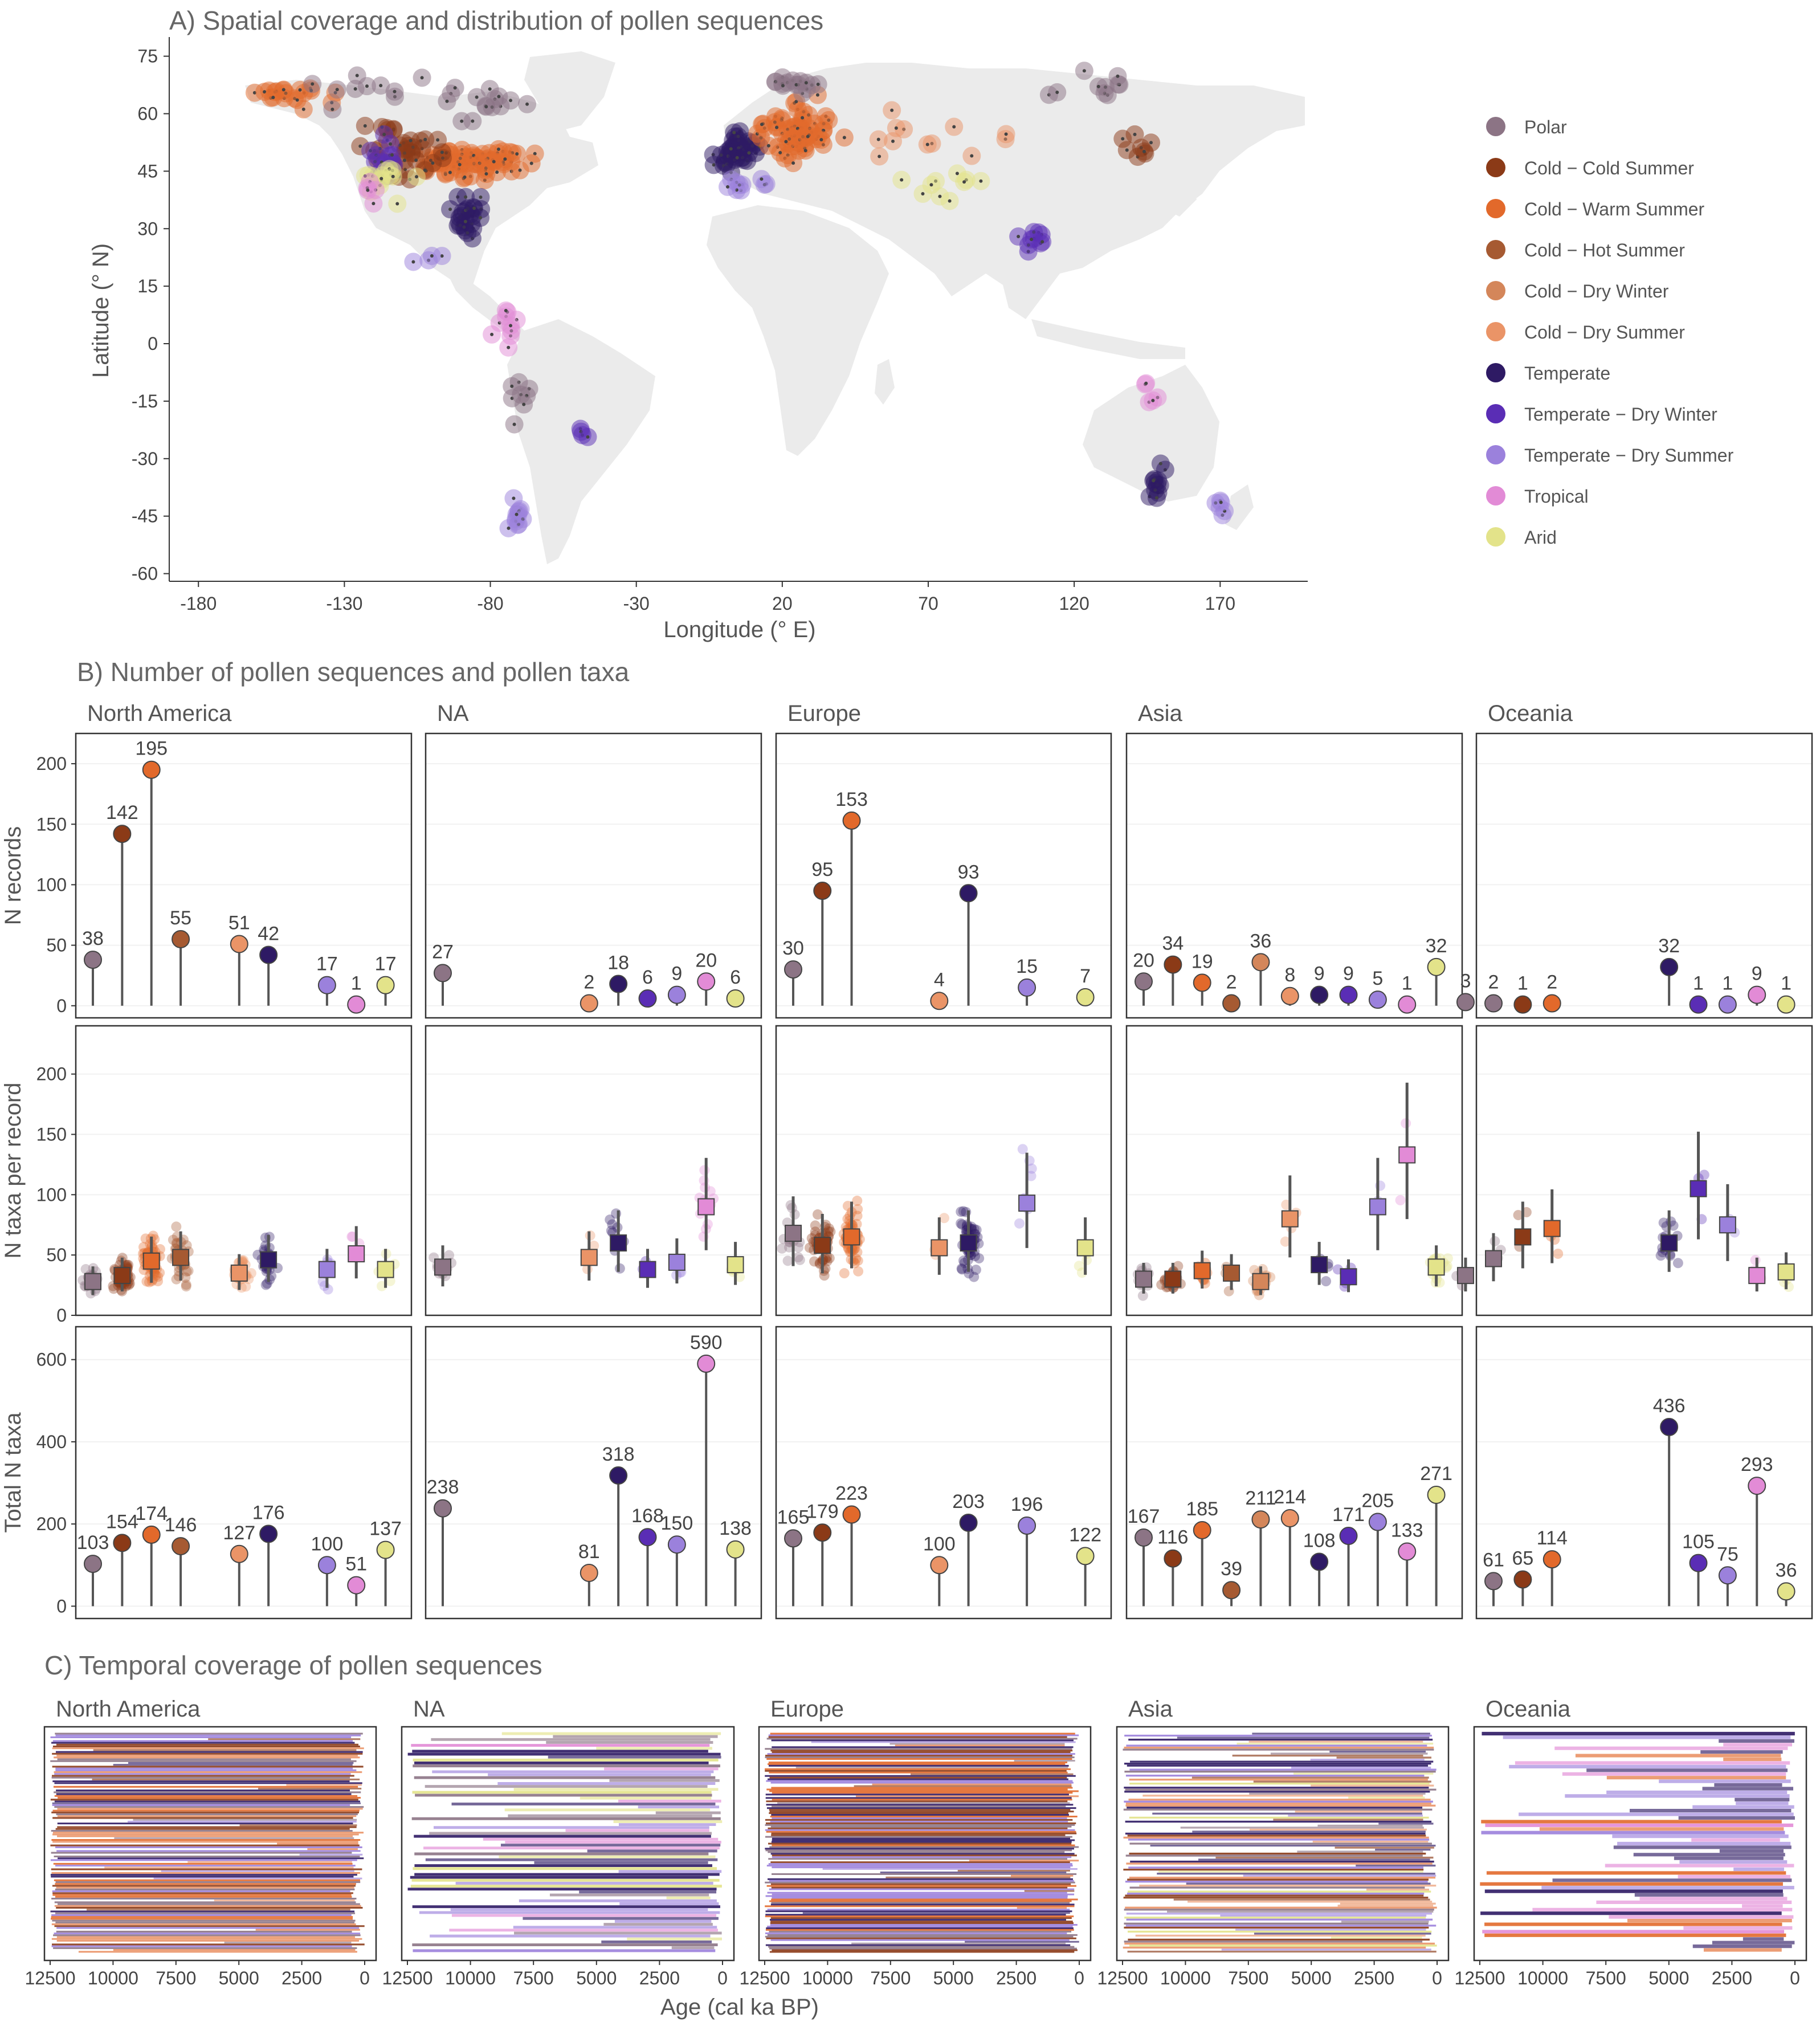 This screenshot has height=2022, width=1820. What do you see at coordinates (148, 171) in the screenshot?
I see `map-y-tick-label: 45` at bounding box center [148, 171].